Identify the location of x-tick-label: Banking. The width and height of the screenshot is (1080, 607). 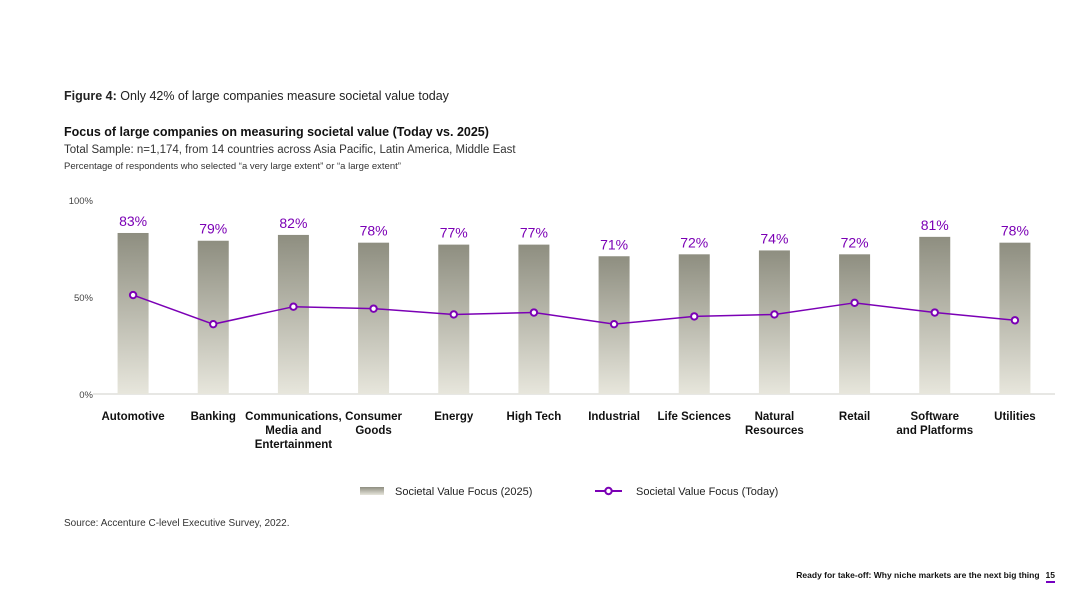
(213, 417).